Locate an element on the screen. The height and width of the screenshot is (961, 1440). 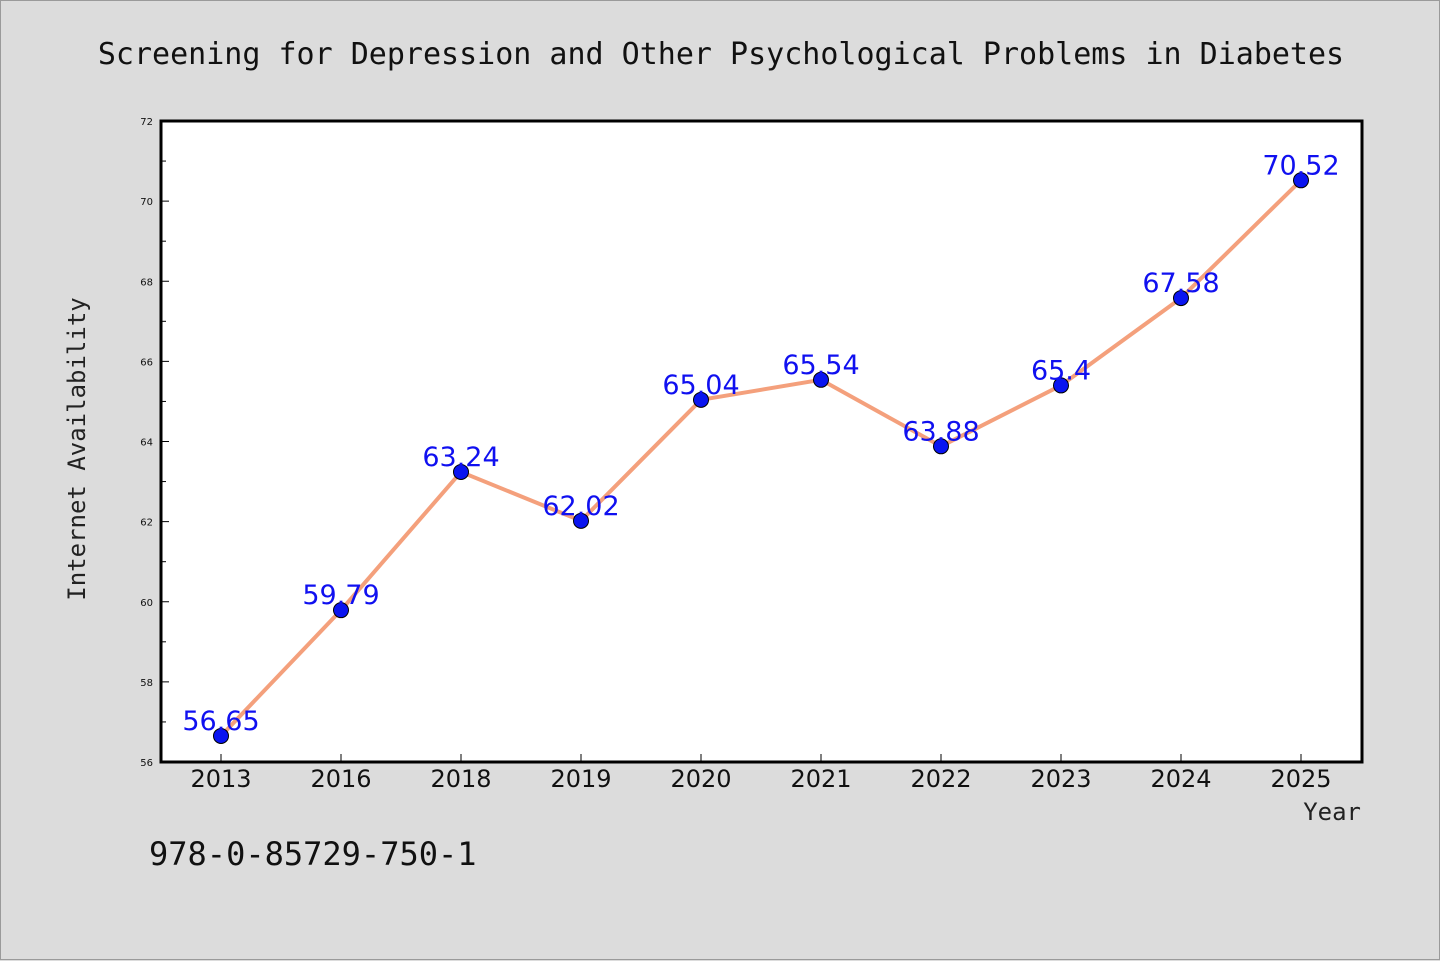
y-tick-label: 62 is located at coordinates (146, 523).